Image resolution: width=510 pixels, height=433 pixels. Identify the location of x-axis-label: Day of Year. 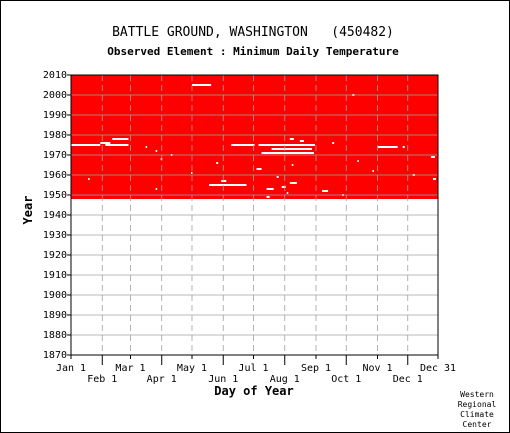
(253, 391).